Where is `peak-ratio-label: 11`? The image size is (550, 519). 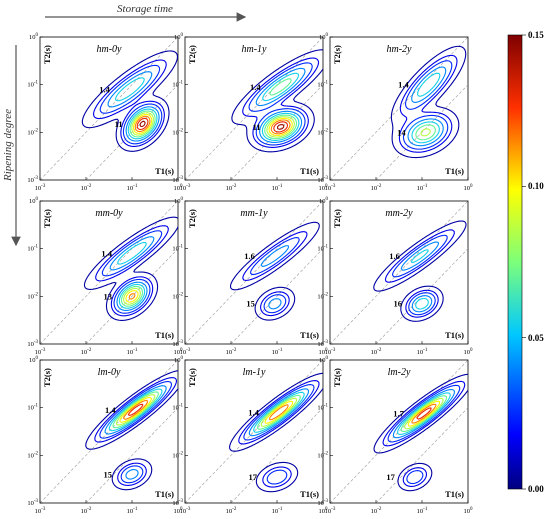
peak-ratio-label: 11 is located at coordinates (257, 127).